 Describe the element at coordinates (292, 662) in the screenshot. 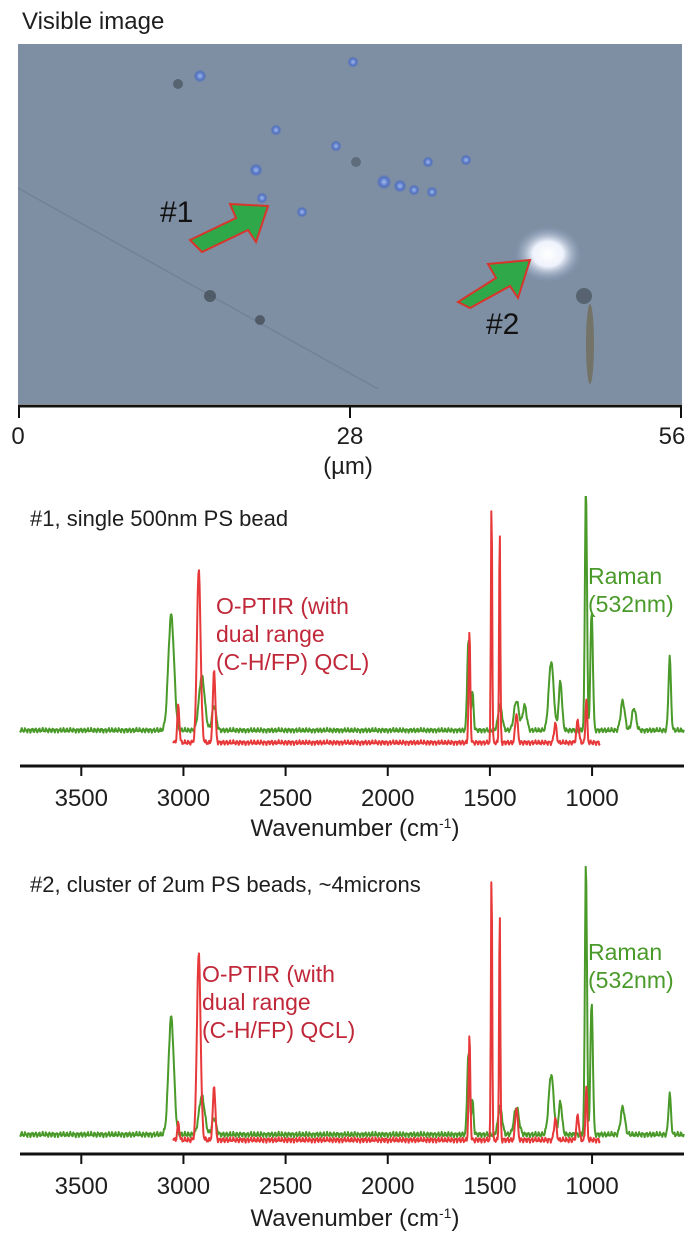

I see `annotation-red-1-line-3: (C-H/FP) QCL)` at that location.